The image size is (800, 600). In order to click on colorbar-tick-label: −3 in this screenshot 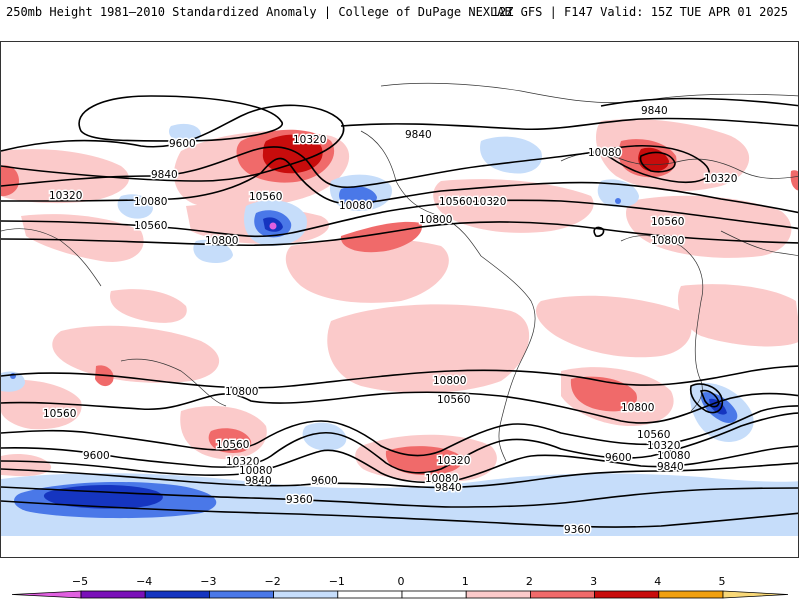, I will do `click(208, 581)`.